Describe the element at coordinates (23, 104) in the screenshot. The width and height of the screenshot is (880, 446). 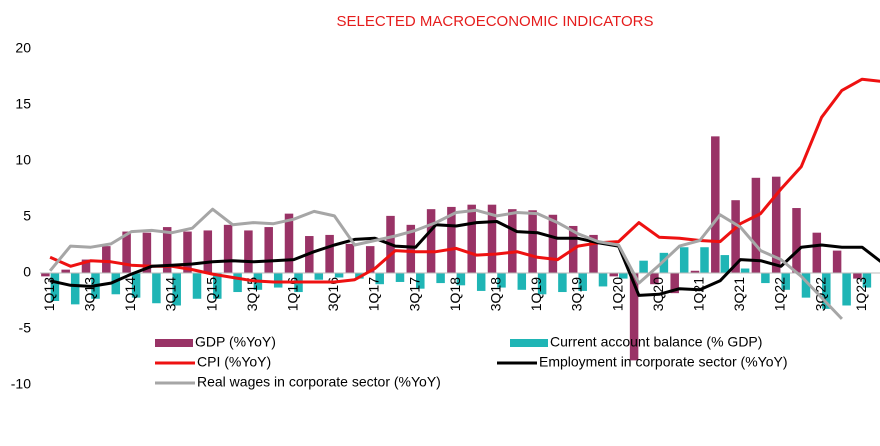
I see `y-tick-label: 15` at that location.